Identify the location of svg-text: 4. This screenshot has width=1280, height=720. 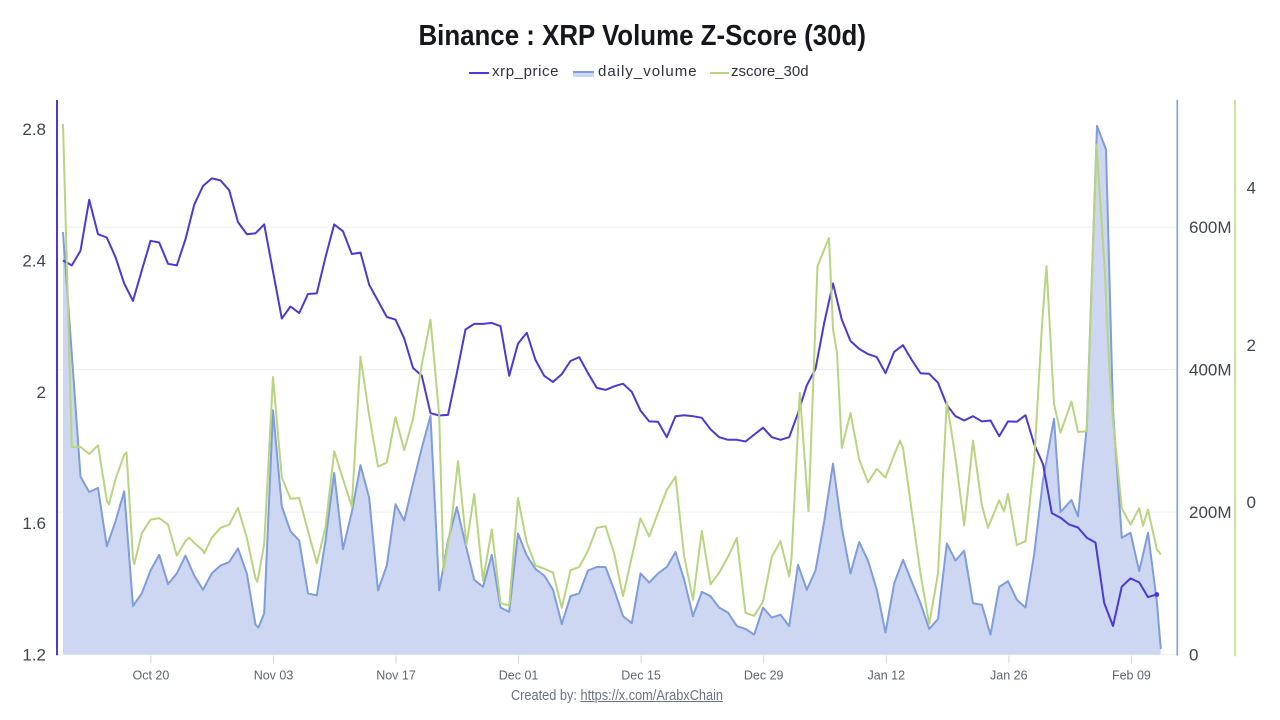
(1251, 188).